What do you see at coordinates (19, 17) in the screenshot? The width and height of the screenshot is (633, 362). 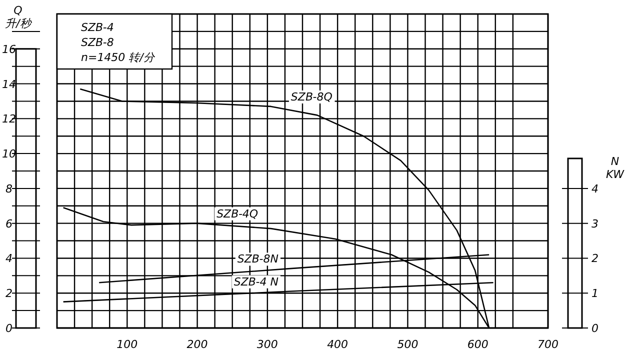 I see `y-axis-title: Q 升/秒` at bounding box center [19, 17].